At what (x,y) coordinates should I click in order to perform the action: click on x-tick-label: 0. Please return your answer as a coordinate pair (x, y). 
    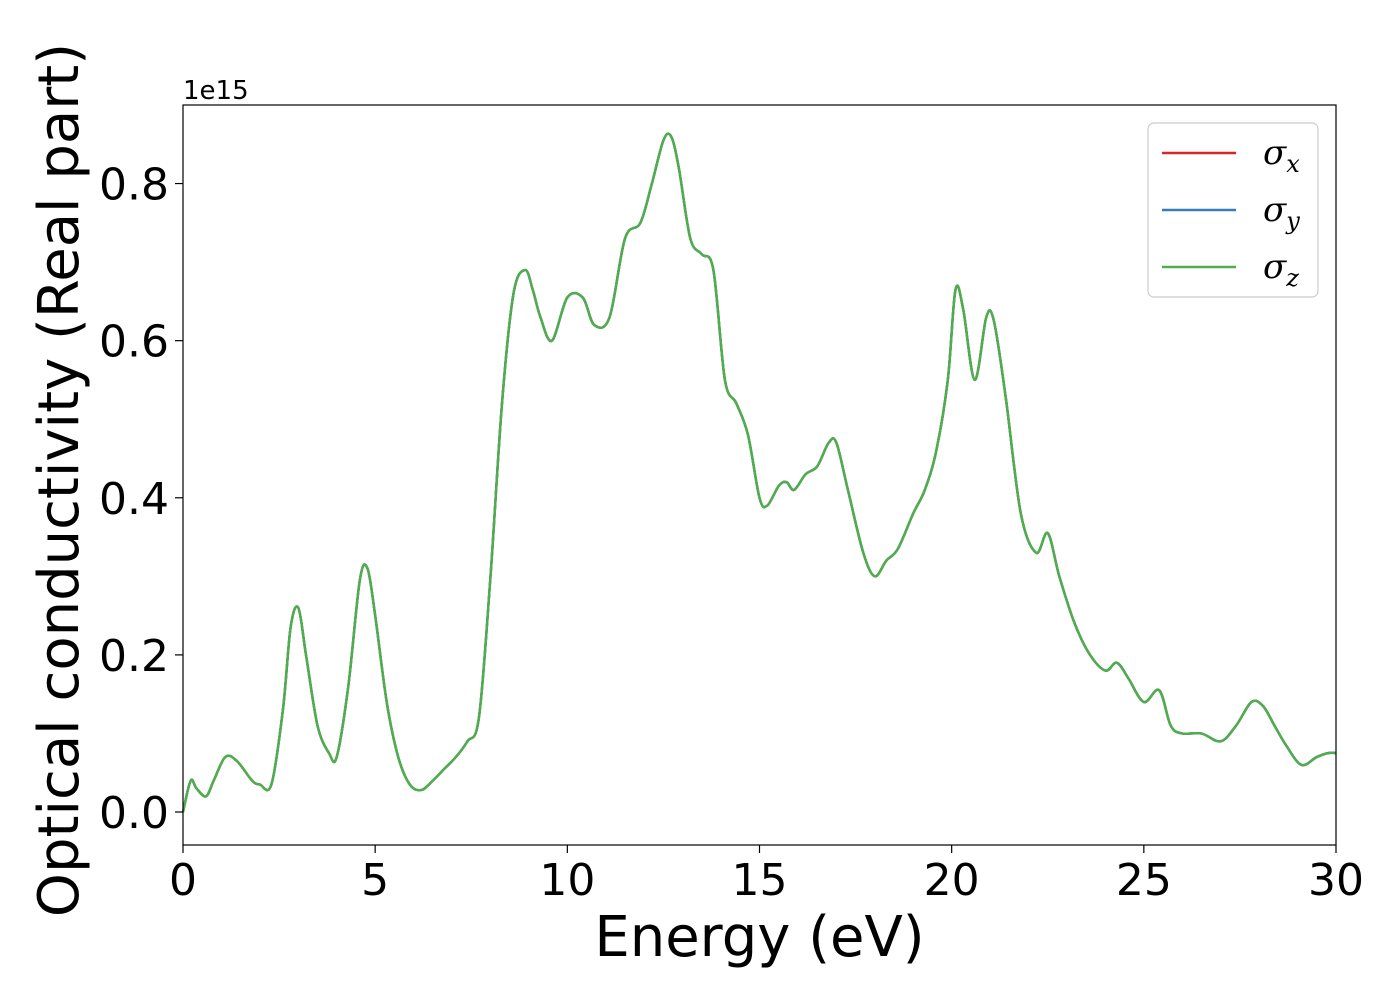
    Looking at the image, I should click on (183, 880).